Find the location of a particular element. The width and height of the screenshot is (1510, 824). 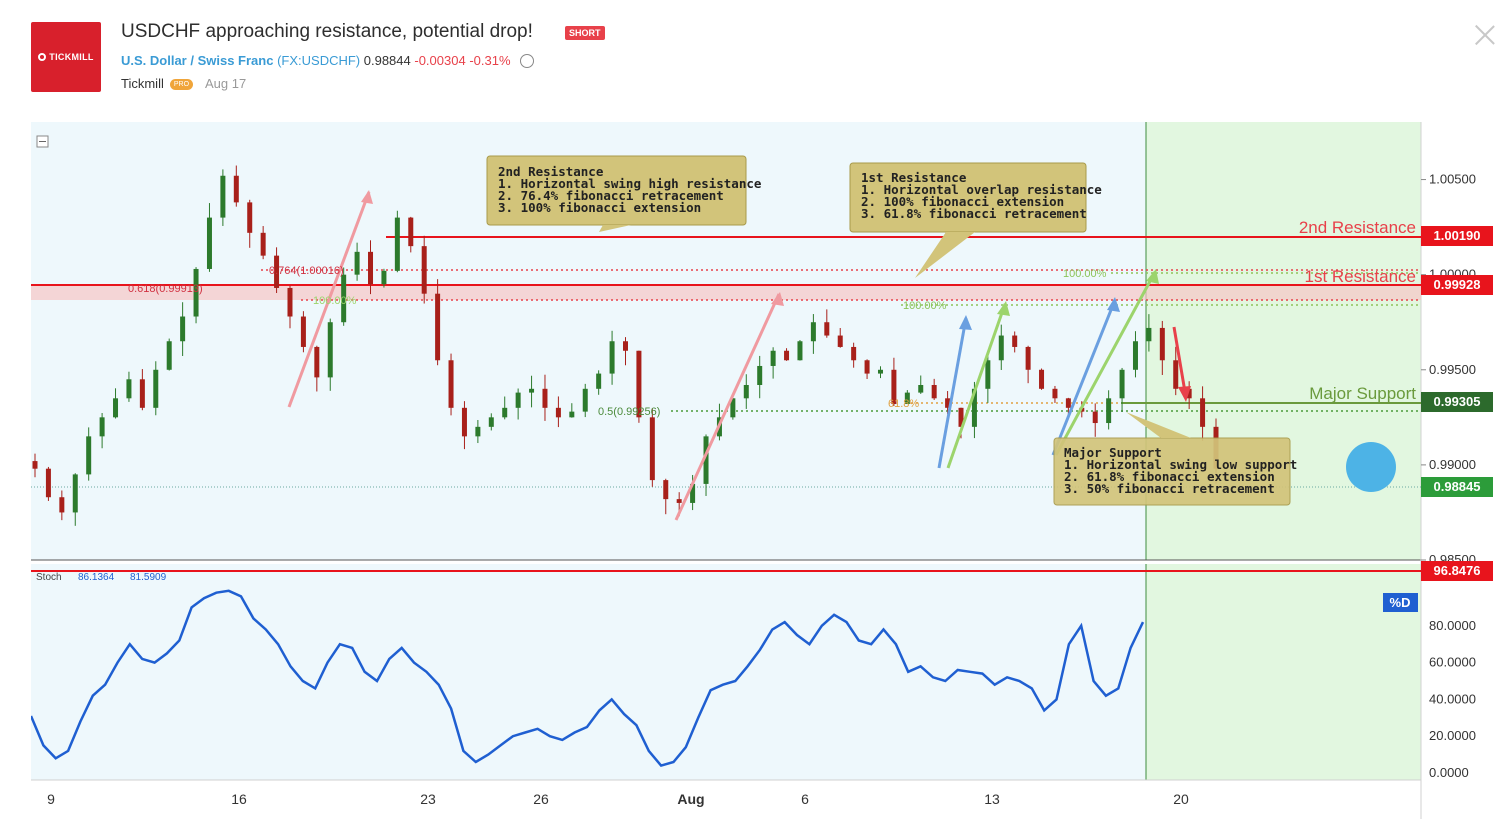

major-support-name: Major Support is located at coordinates (1362, 393).